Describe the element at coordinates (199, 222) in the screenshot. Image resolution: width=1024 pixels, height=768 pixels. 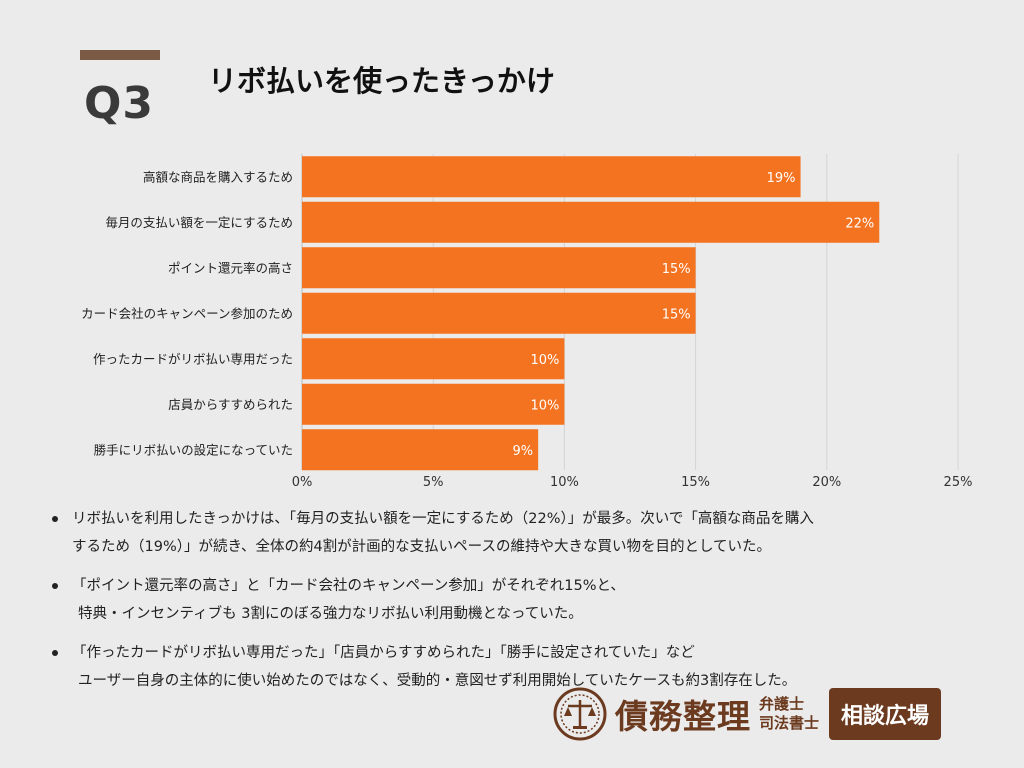
I see `category-label: 毎月の支払い額を一定にするため` at that location.